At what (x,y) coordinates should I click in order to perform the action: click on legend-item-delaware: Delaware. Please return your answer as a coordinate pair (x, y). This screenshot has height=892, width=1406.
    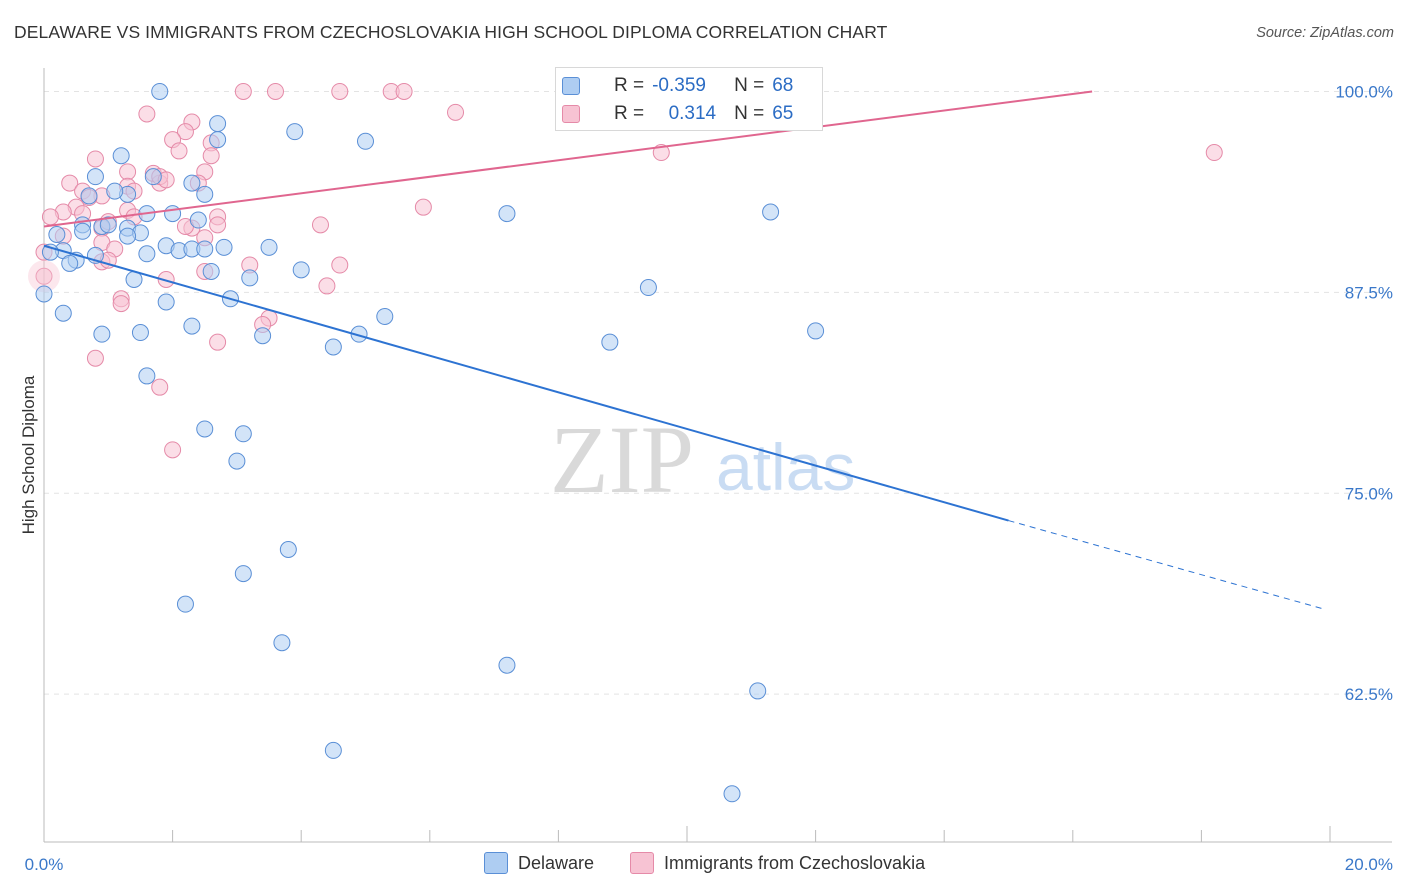
    Looking at the image, I should click on (539, 863).